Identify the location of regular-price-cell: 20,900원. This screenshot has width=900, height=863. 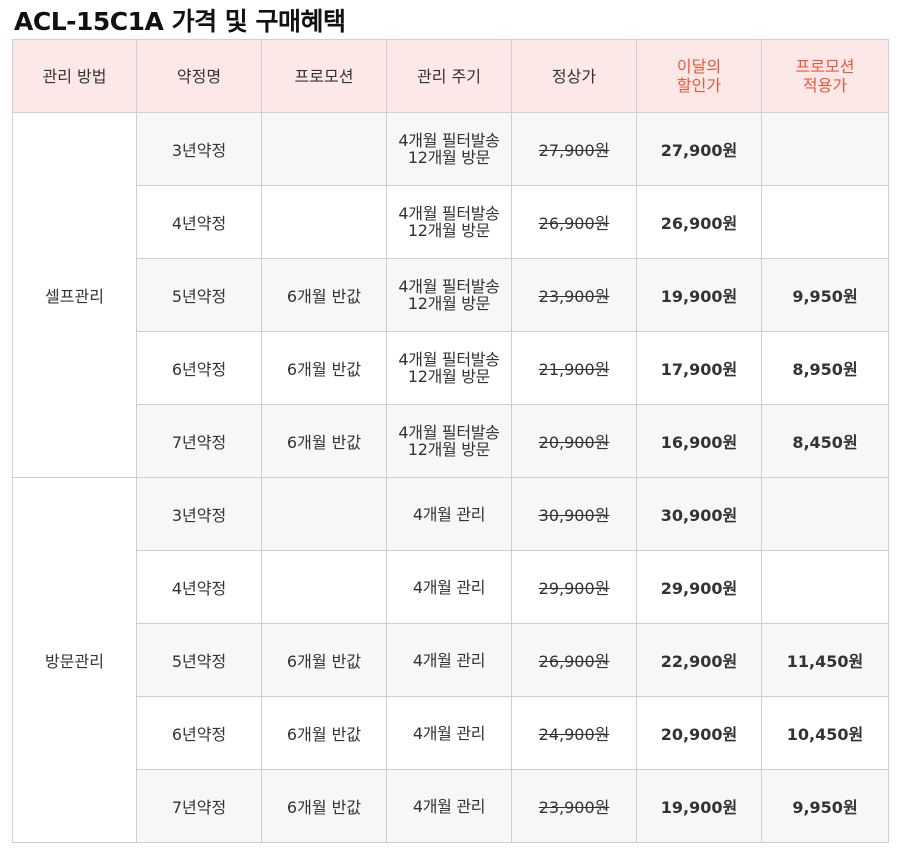
(574, 441).